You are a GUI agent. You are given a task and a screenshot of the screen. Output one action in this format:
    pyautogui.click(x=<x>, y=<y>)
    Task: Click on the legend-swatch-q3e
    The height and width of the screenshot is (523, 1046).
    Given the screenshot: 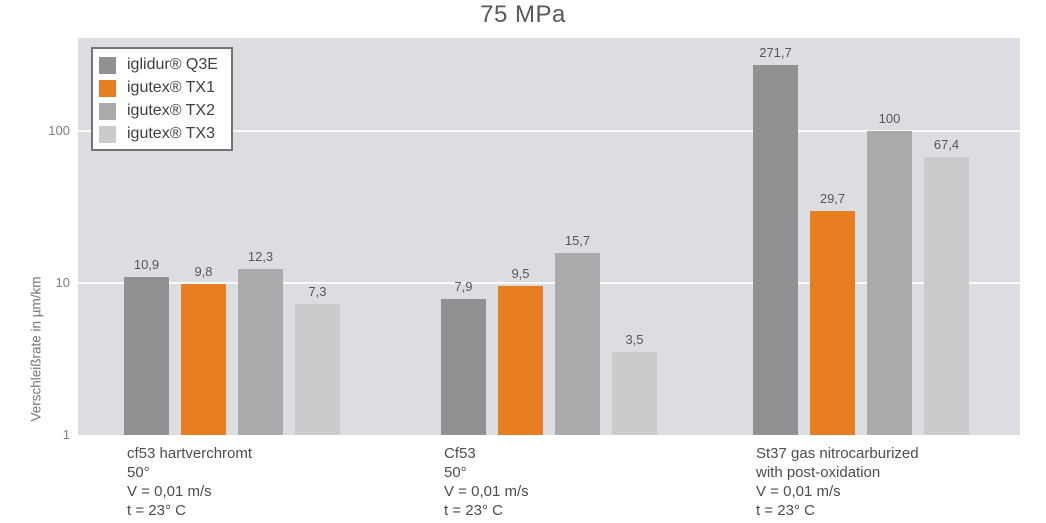 What is the action you would take?
    pyautogui.click(x=107, y=65)
    